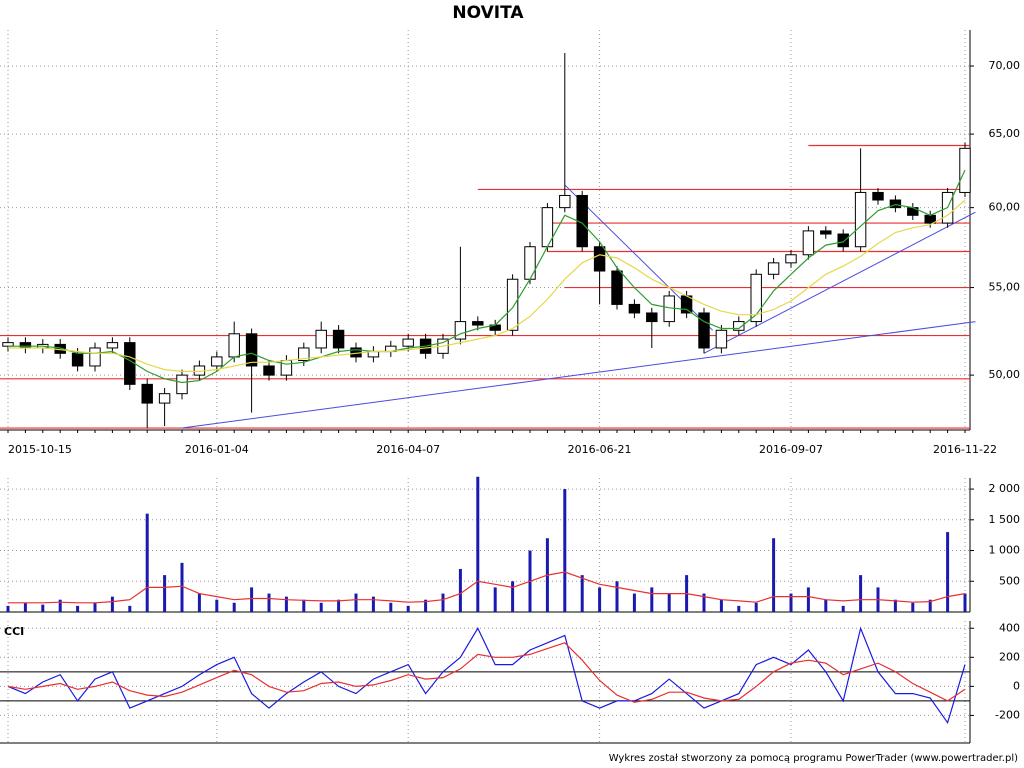 The width and height of the screenshot is (1024, 768). Describe the element at coordinates (14, 631) in the screenshot. I see `panel-title: CCI` at that location.